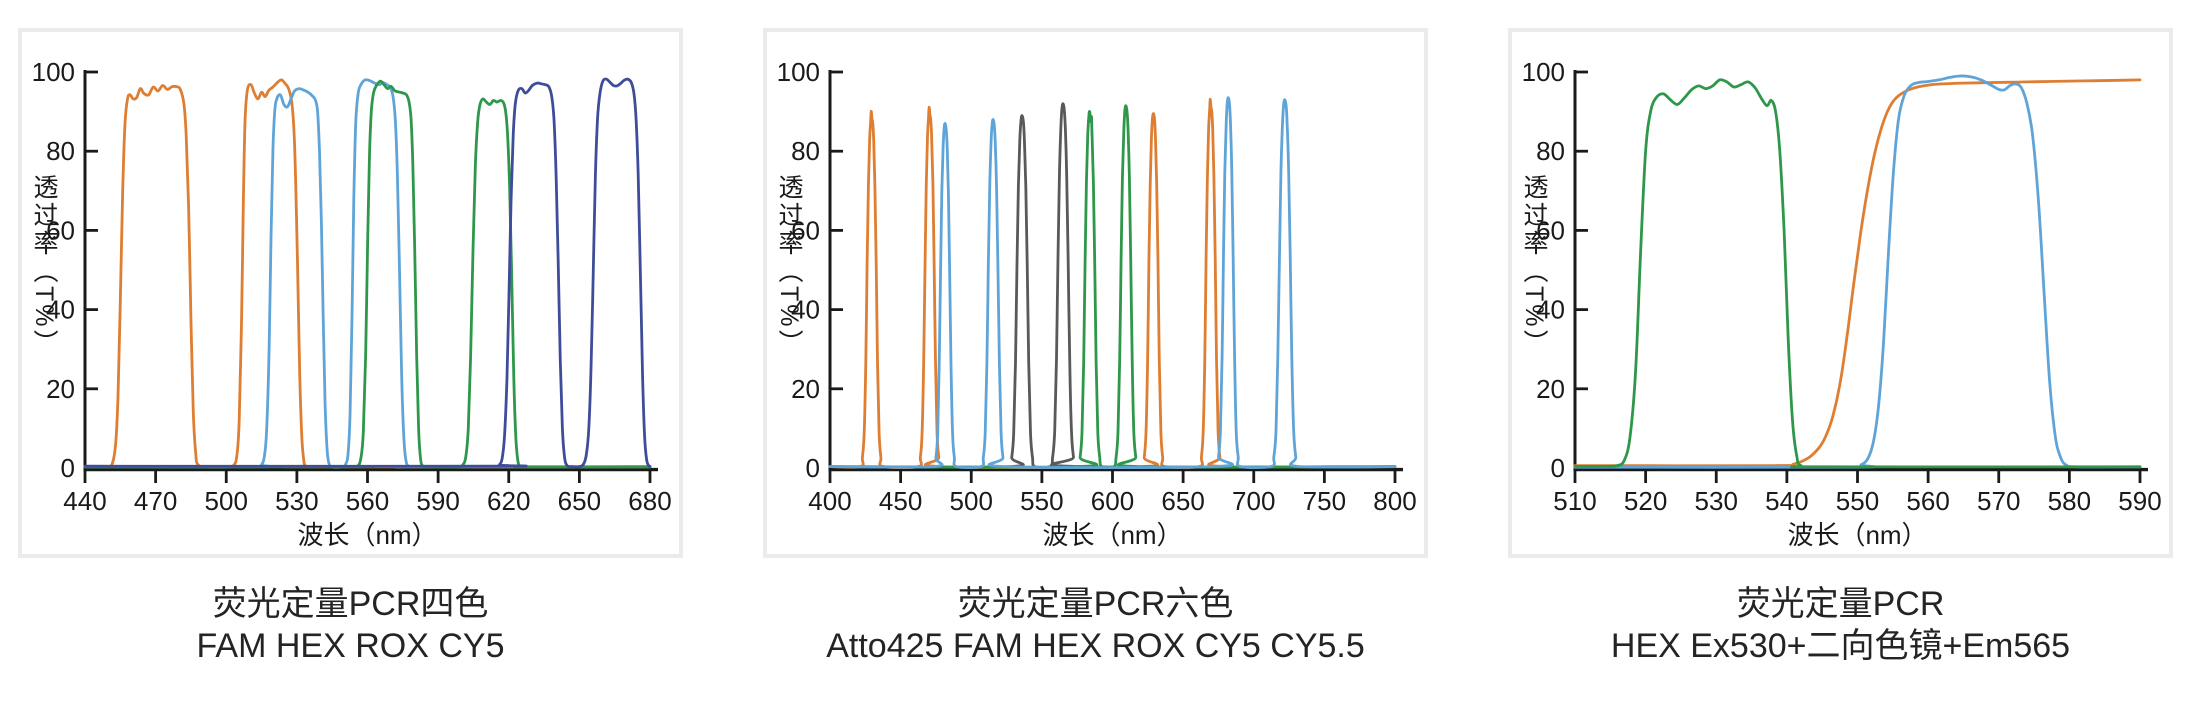 This screenshot has width=2191, height=703. What do you see at coordinates (350, 625) in the screenshot?
I see `chart-caption-four-color: 荧光定量PCR四色 FAM HEX ROX CY5` at bounding box center [350, 625].